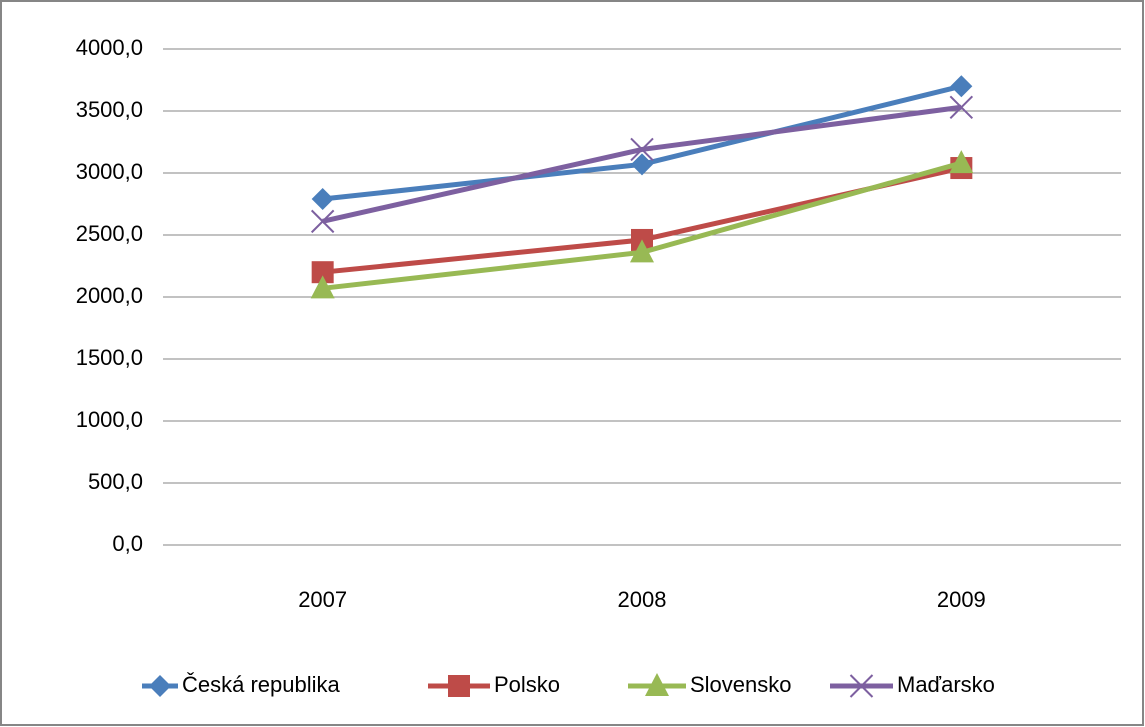  Describe the element at coordinates (961, 599) in the screenshot. I see `x-tick-label: 2009` at that location.